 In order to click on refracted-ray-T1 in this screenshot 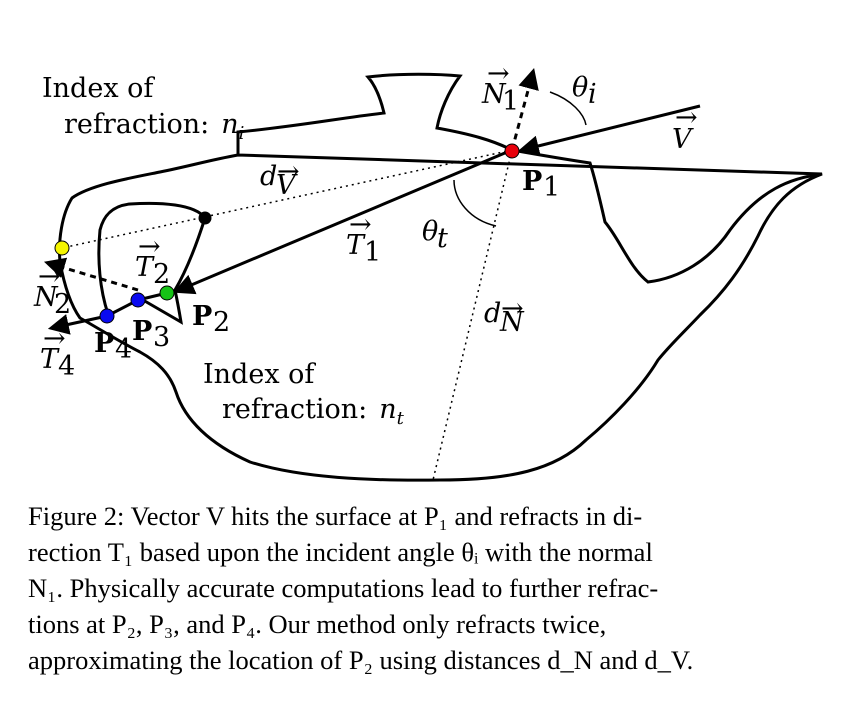, I will do `click(343, 221)`.